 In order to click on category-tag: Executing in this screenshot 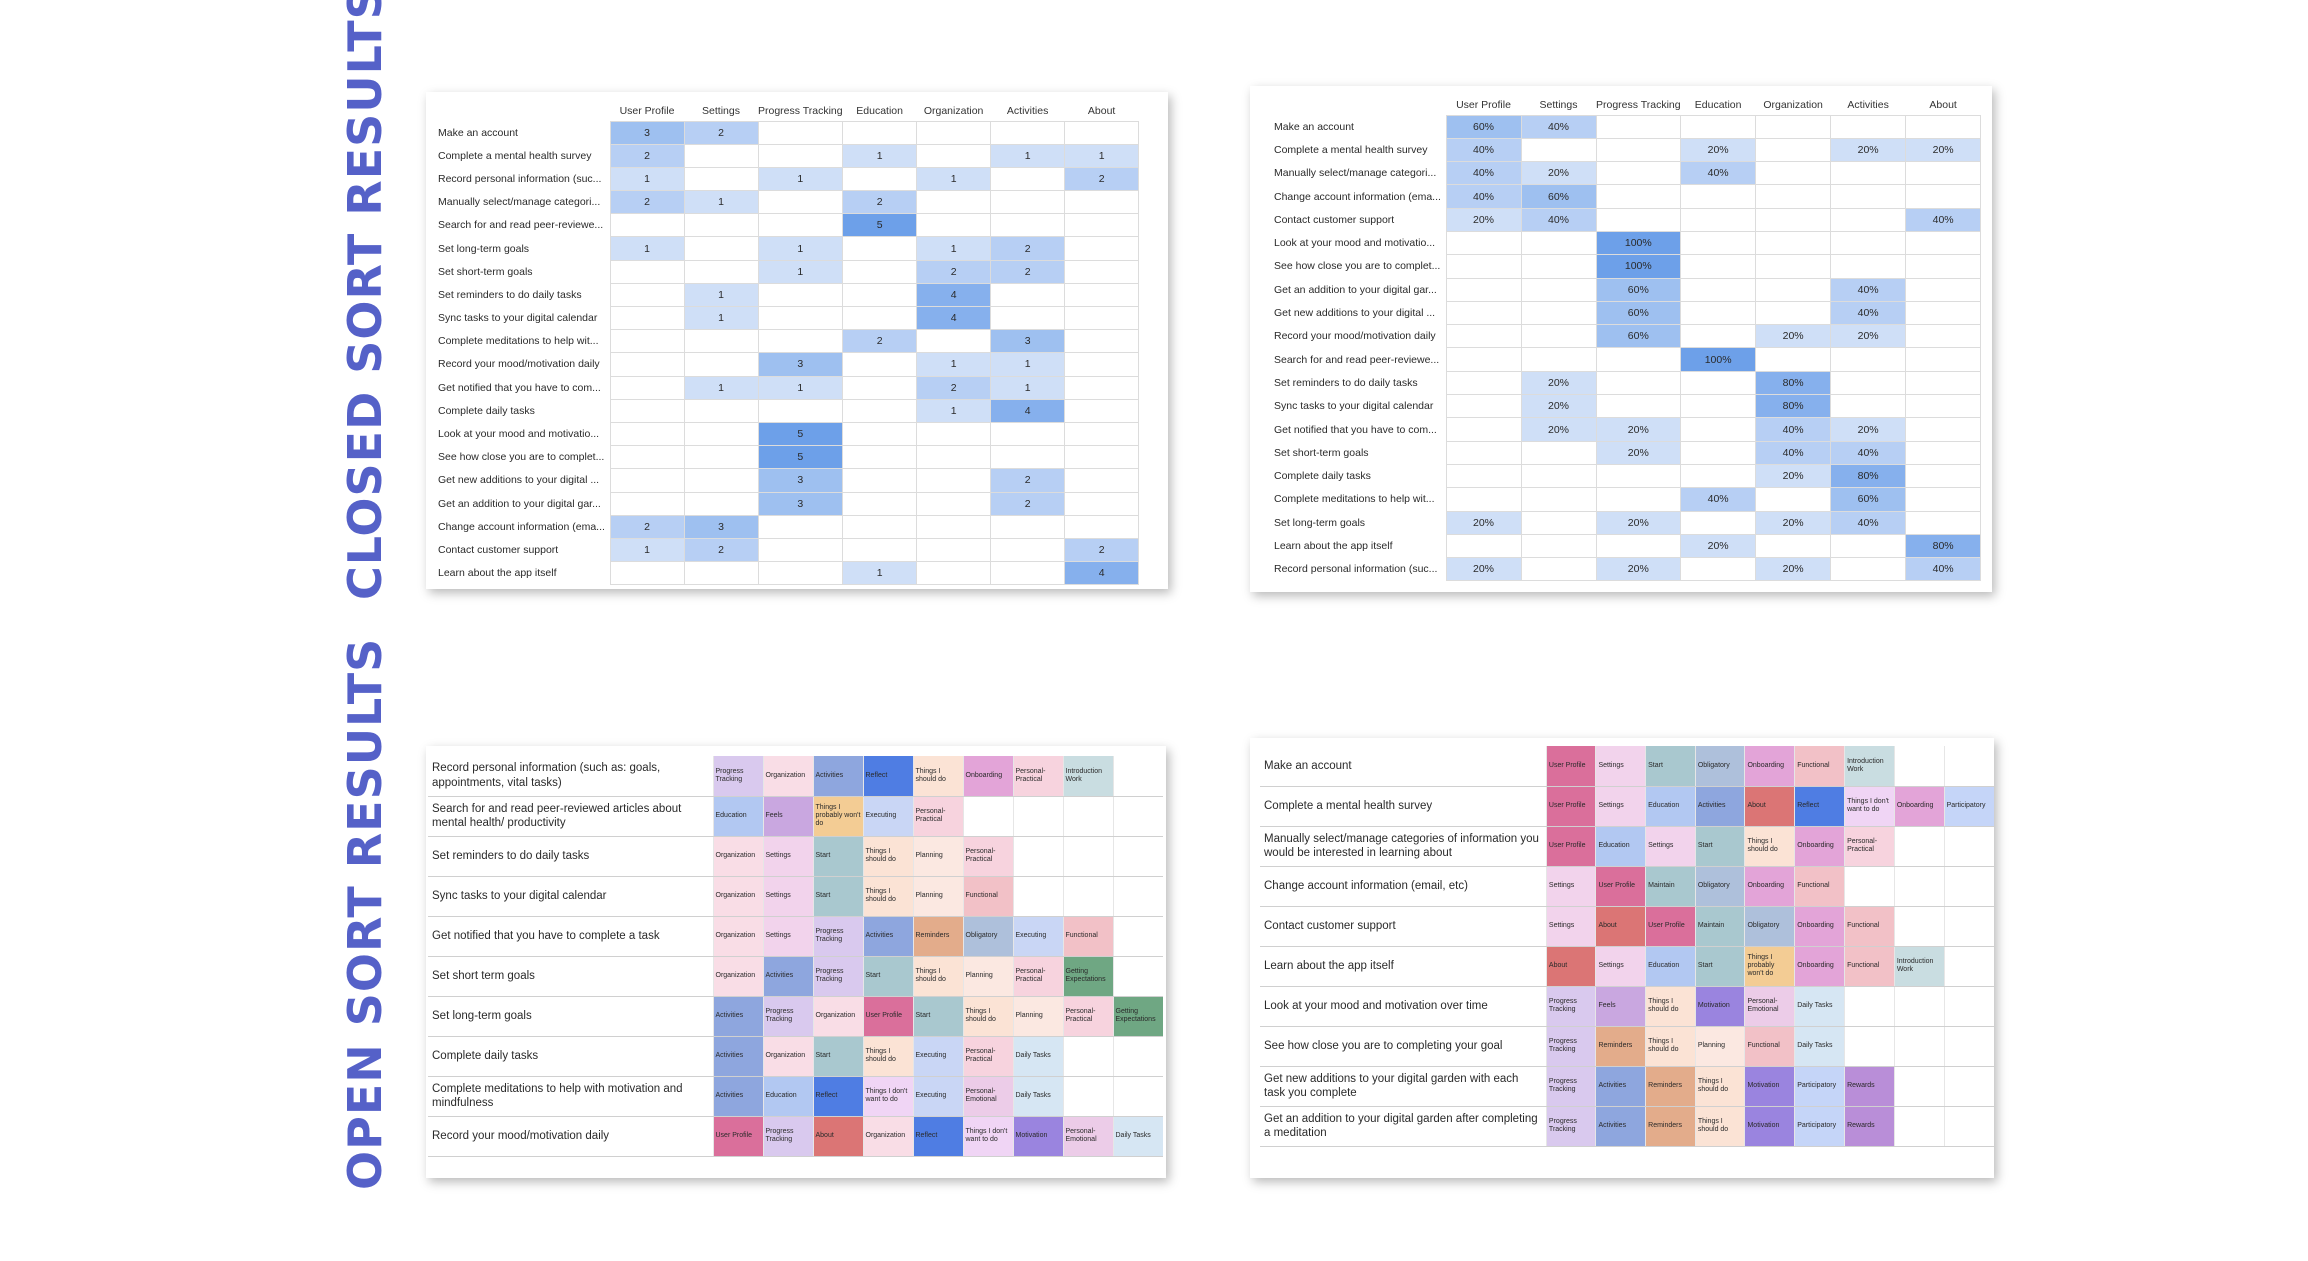, I will do `click(1037, 936)`.